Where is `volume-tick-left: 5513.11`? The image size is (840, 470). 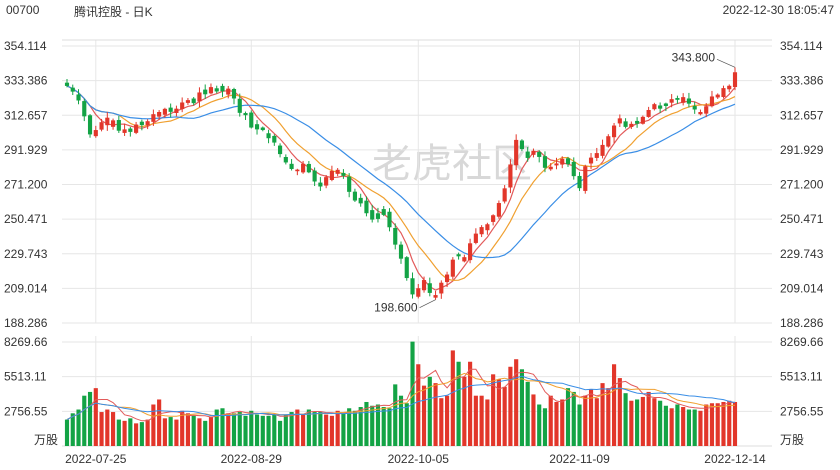 volume-tick-left: 5513.11 is located at coordinates (25, 377).